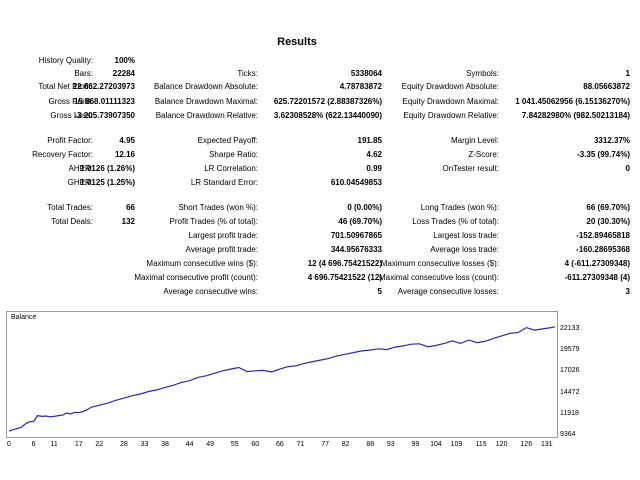 This screenshot has width=640, height=480. What do you see at coordinates (483, 154) in the screenshot?
I see `stat-label: Z-Score:` at bounding box center [483, 154].